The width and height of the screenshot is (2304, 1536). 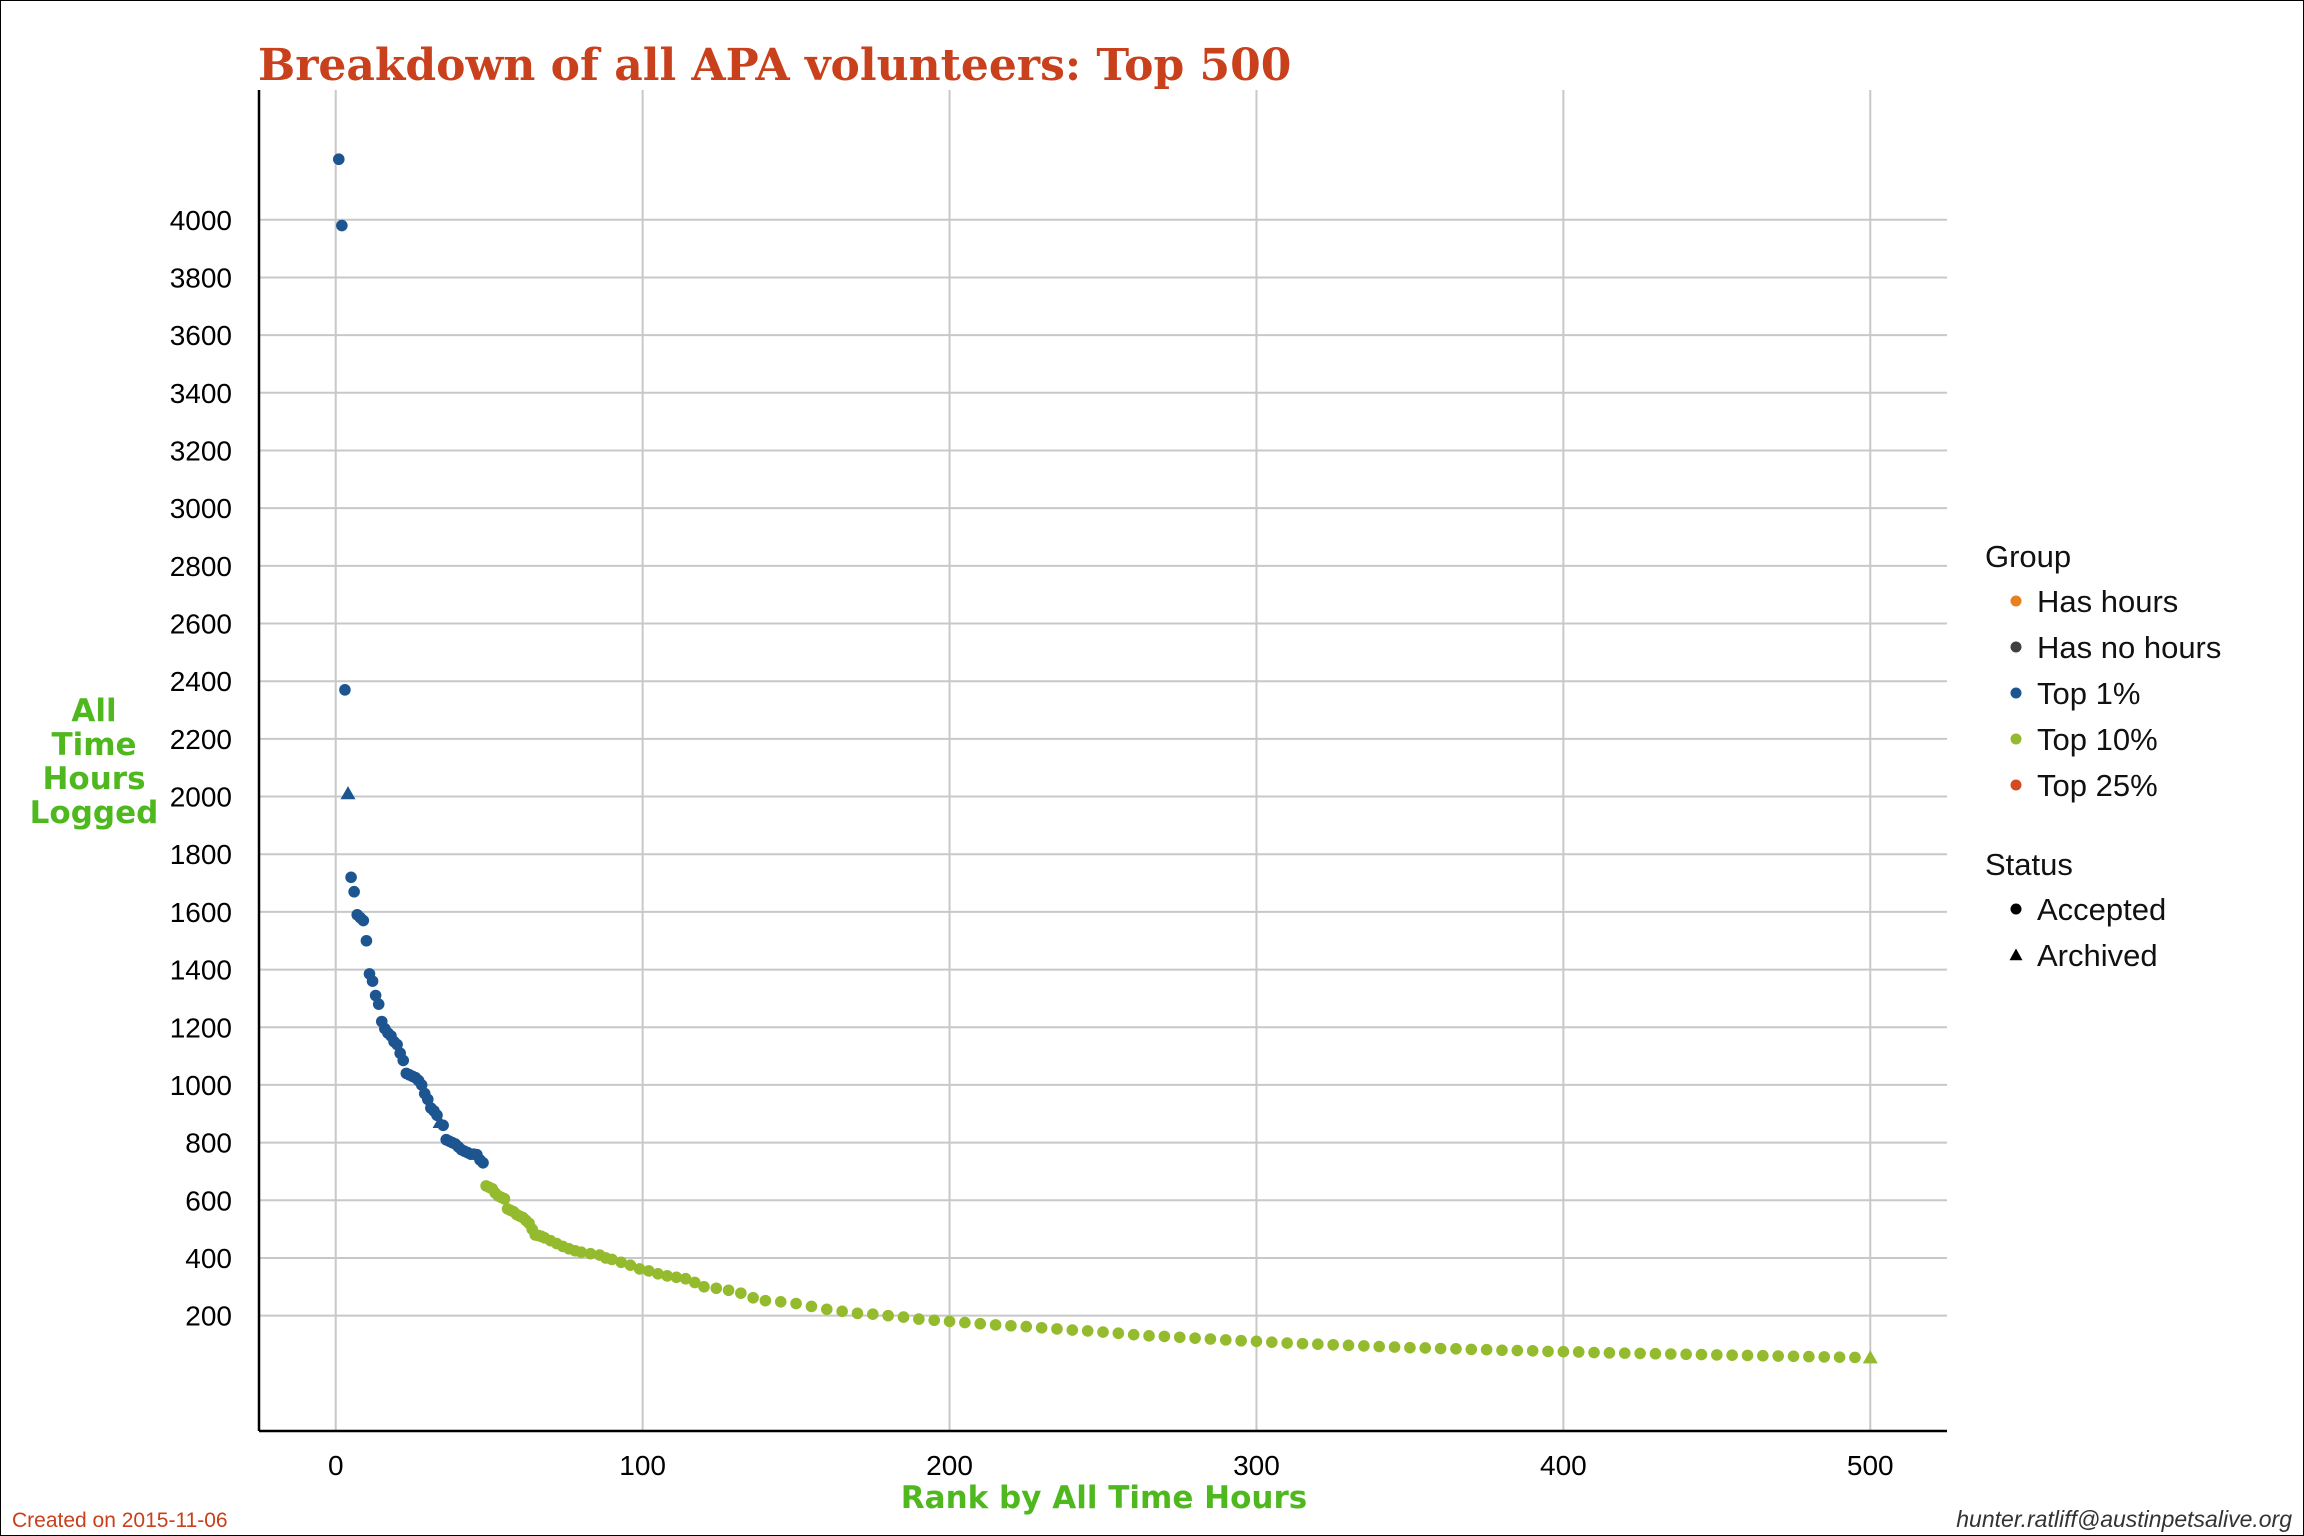 I want to click on created-date: Created on 2015-11-06, so click(x=120, y=1520).